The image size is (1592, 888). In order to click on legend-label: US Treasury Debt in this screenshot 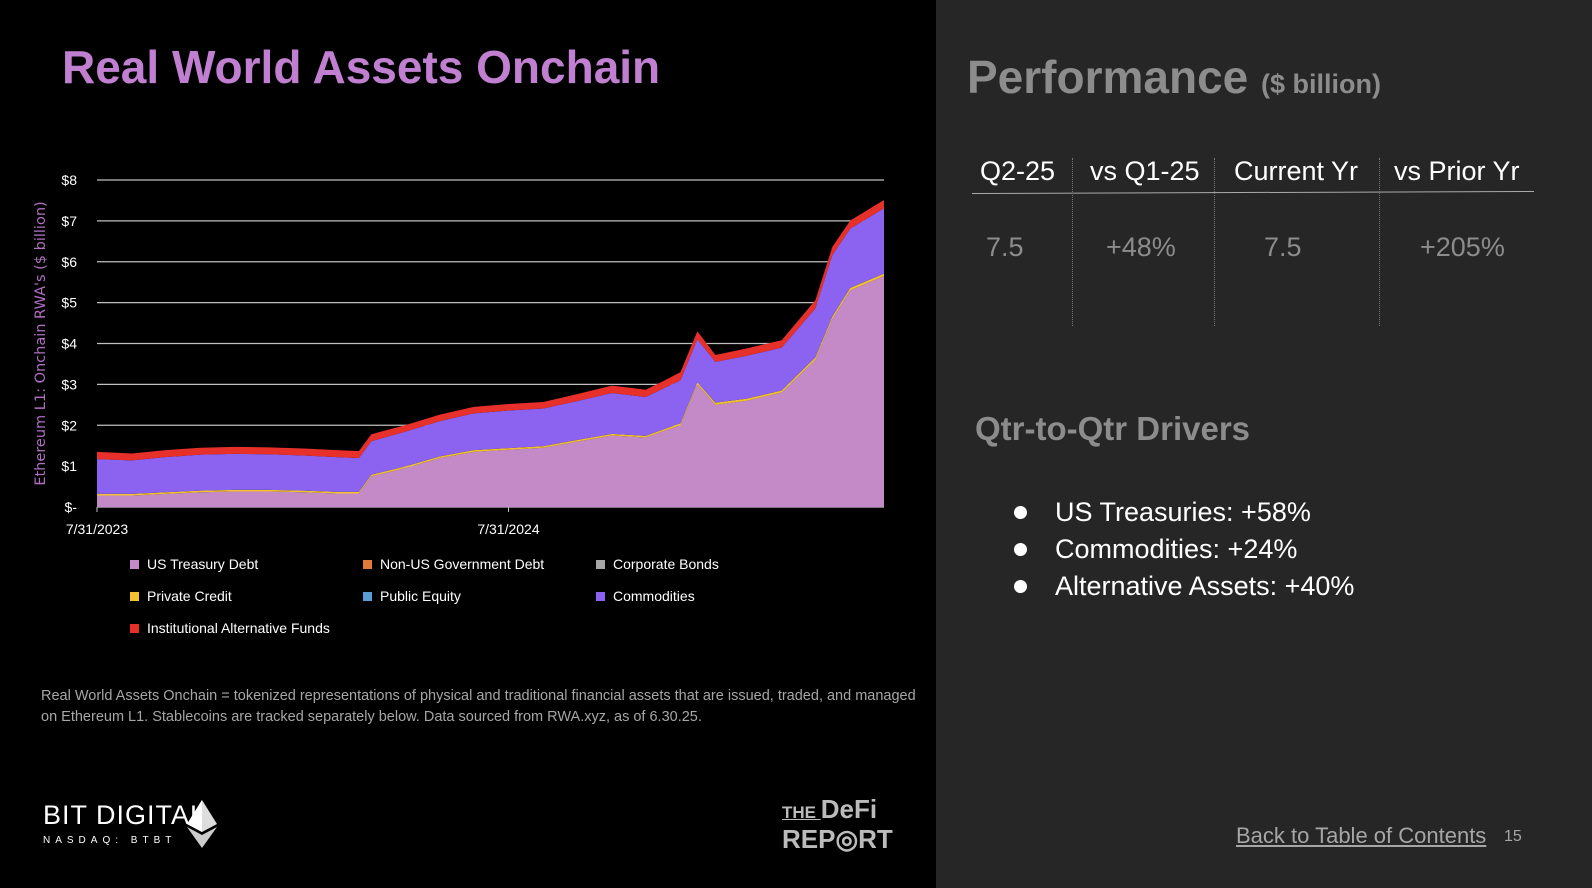, I will do `click(203, 564)`.